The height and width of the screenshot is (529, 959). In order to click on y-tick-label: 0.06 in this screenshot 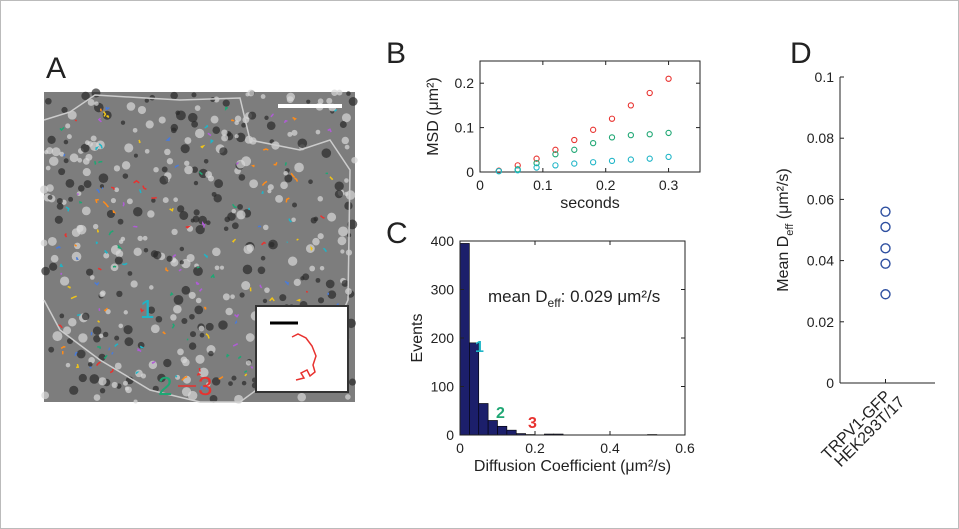, I will do `click(820, 199)`.